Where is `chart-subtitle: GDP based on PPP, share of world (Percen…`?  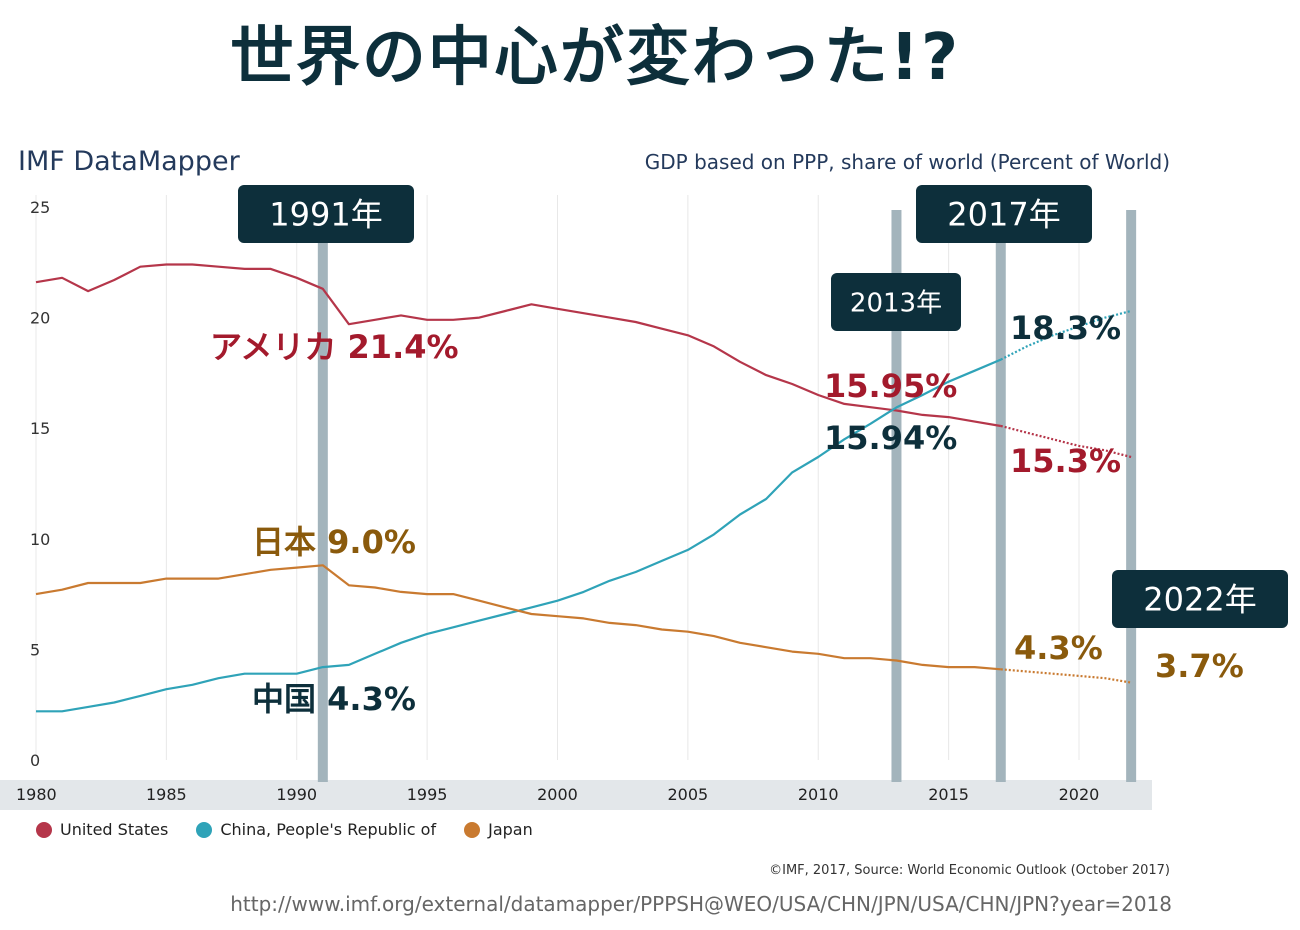 chart-subtitle: GDP based on PPP, share of world (Percen… is located at coordinates (907, 162).